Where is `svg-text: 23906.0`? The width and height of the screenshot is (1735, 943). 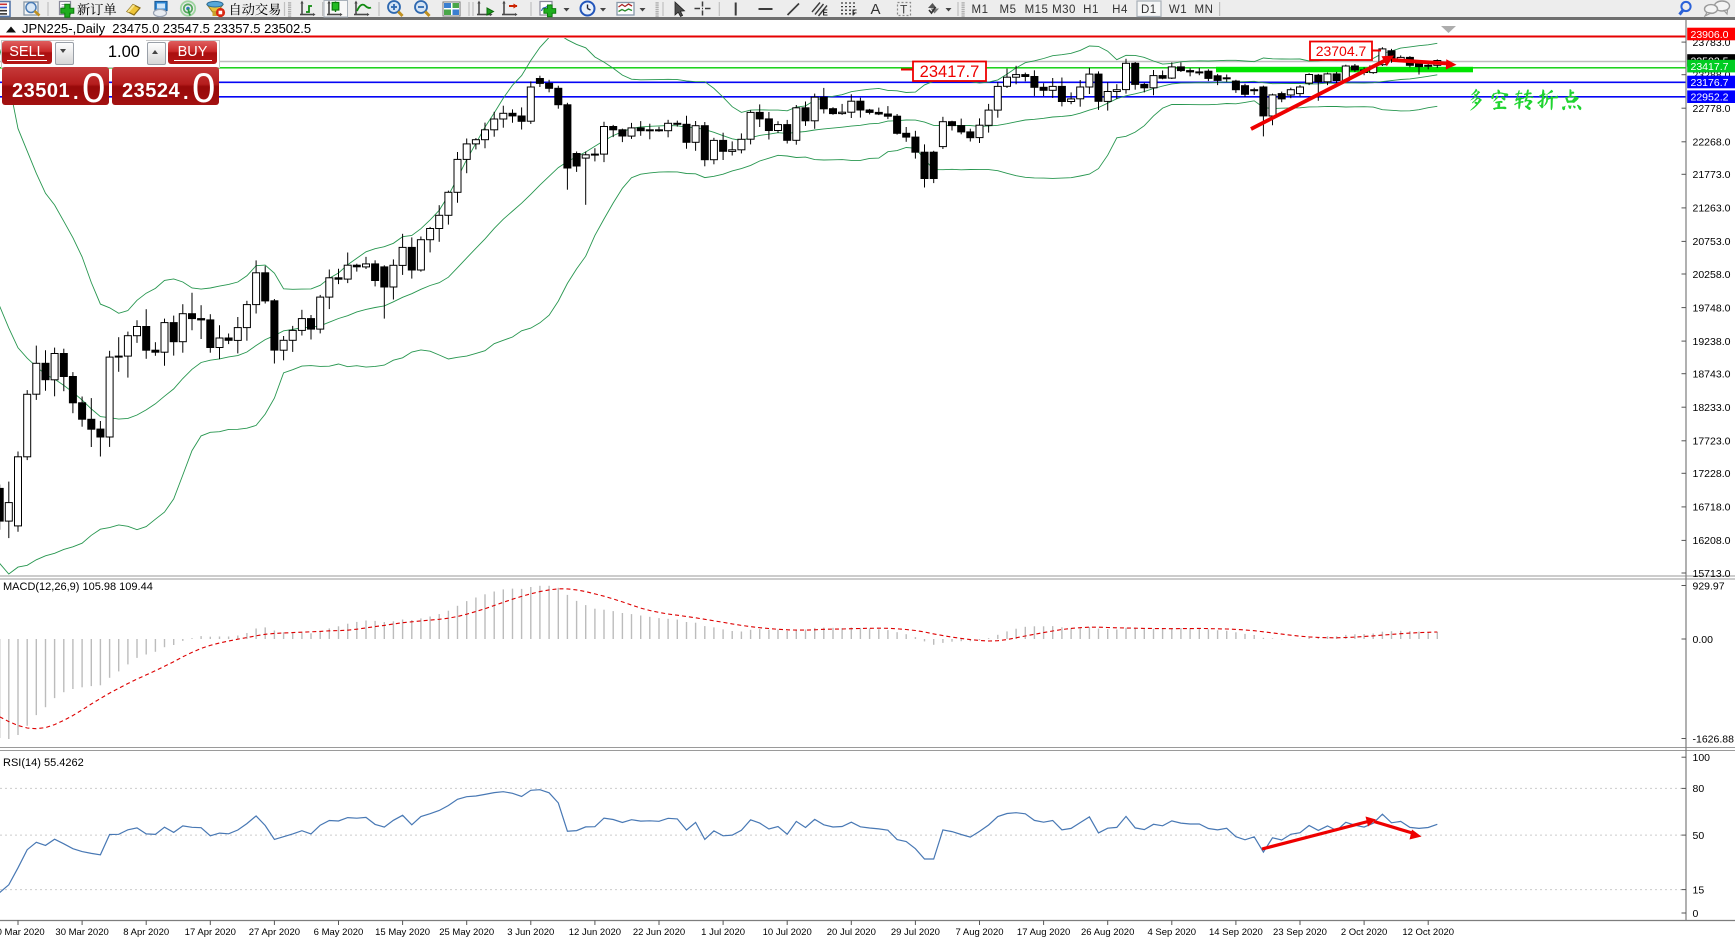
svg-text: 23906.0 is located at coordinates (1710, 35).